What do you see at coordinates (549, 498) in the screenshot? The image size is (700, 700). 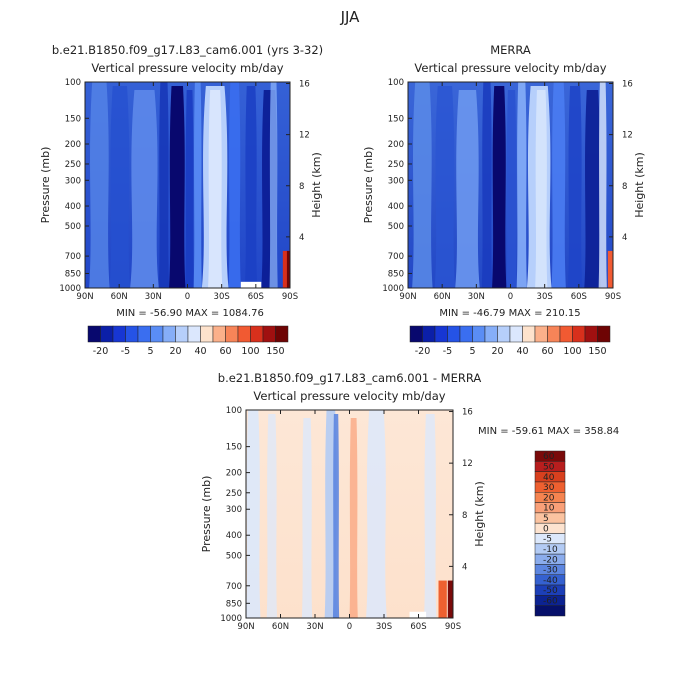 I see `colorbar-label: 20` at bounding box center [549, 498].